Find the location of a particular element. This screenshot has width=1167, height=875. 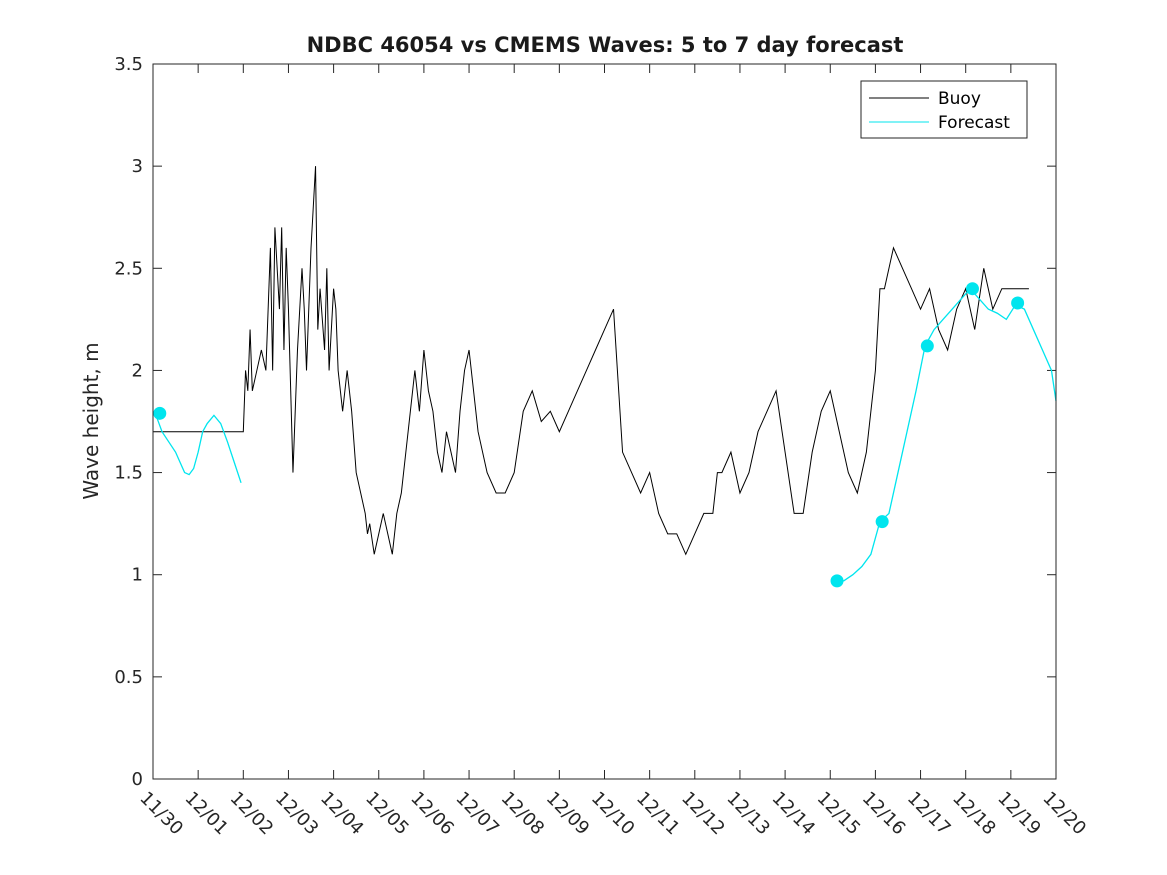

legend-box is located at coordinates (944, 109).